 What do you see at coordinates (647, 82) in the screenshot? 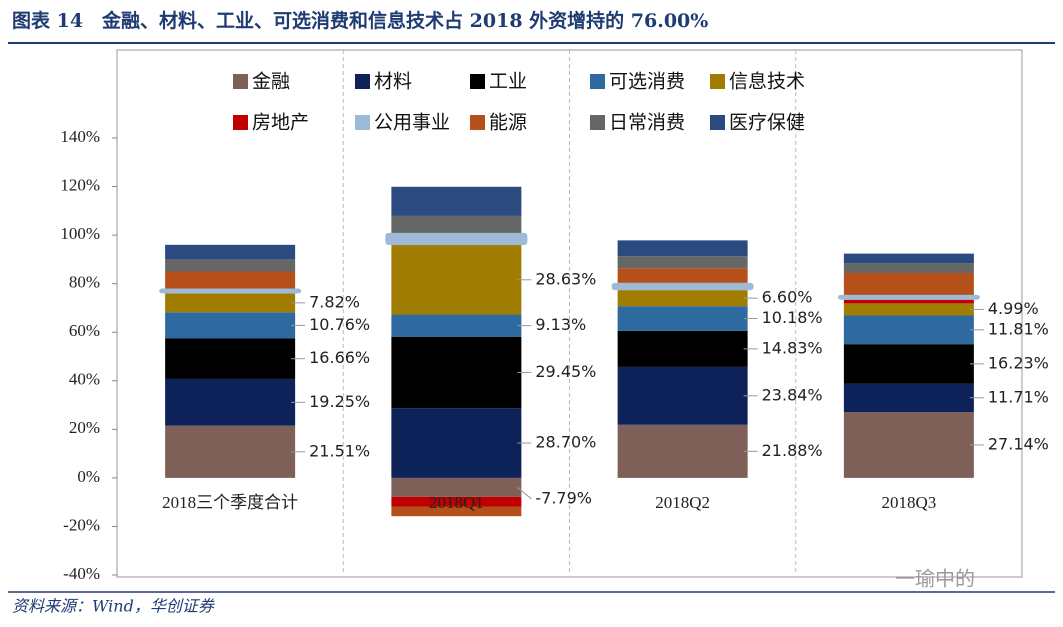
I see `legend-label: 可选消费` at bounding box center [647, 82].